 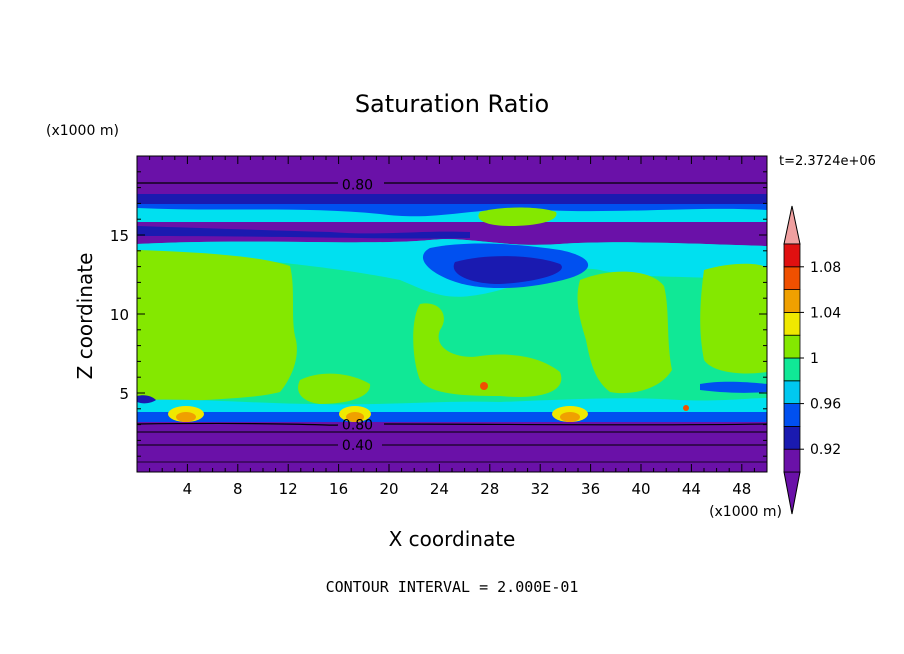 I want to click on contour-labels: 0.80 0.80 0.40, so click(x=357, y=315).